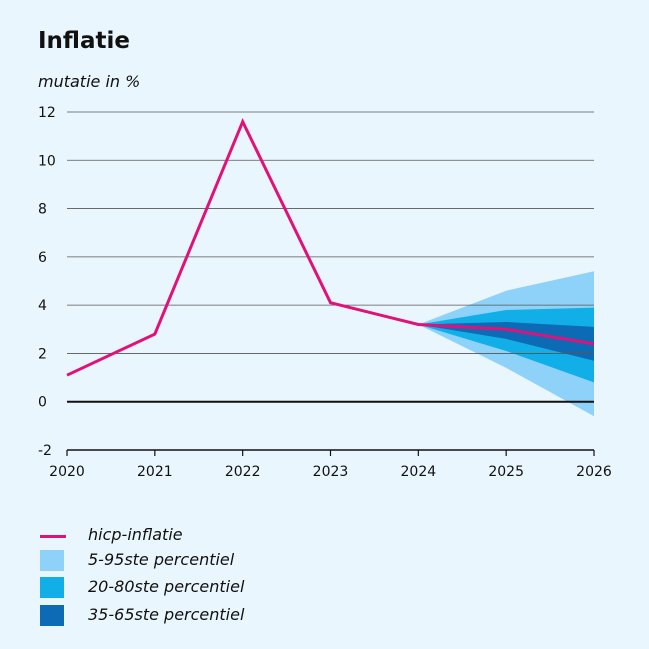 The height and width of the screenshot is (649, 649). What do you see at coordinates (45, 451) in the screenshot?
I see `y-tick-label: -2` at bounding box center [45, 451].